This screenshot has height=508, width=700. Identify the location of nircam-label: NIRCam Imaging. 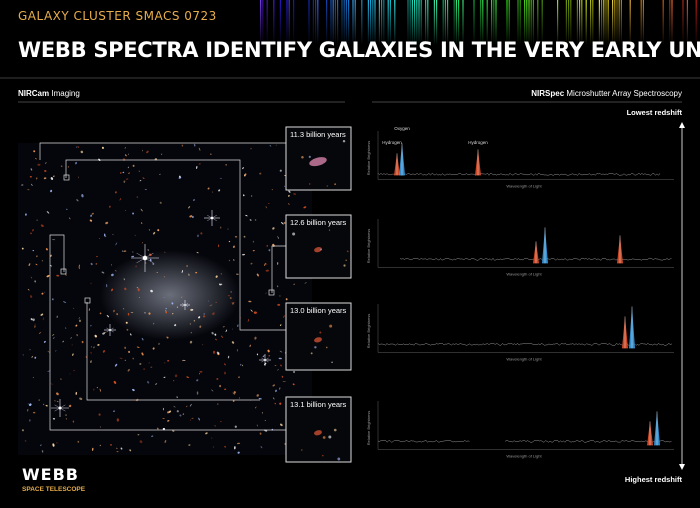
(49, 93).